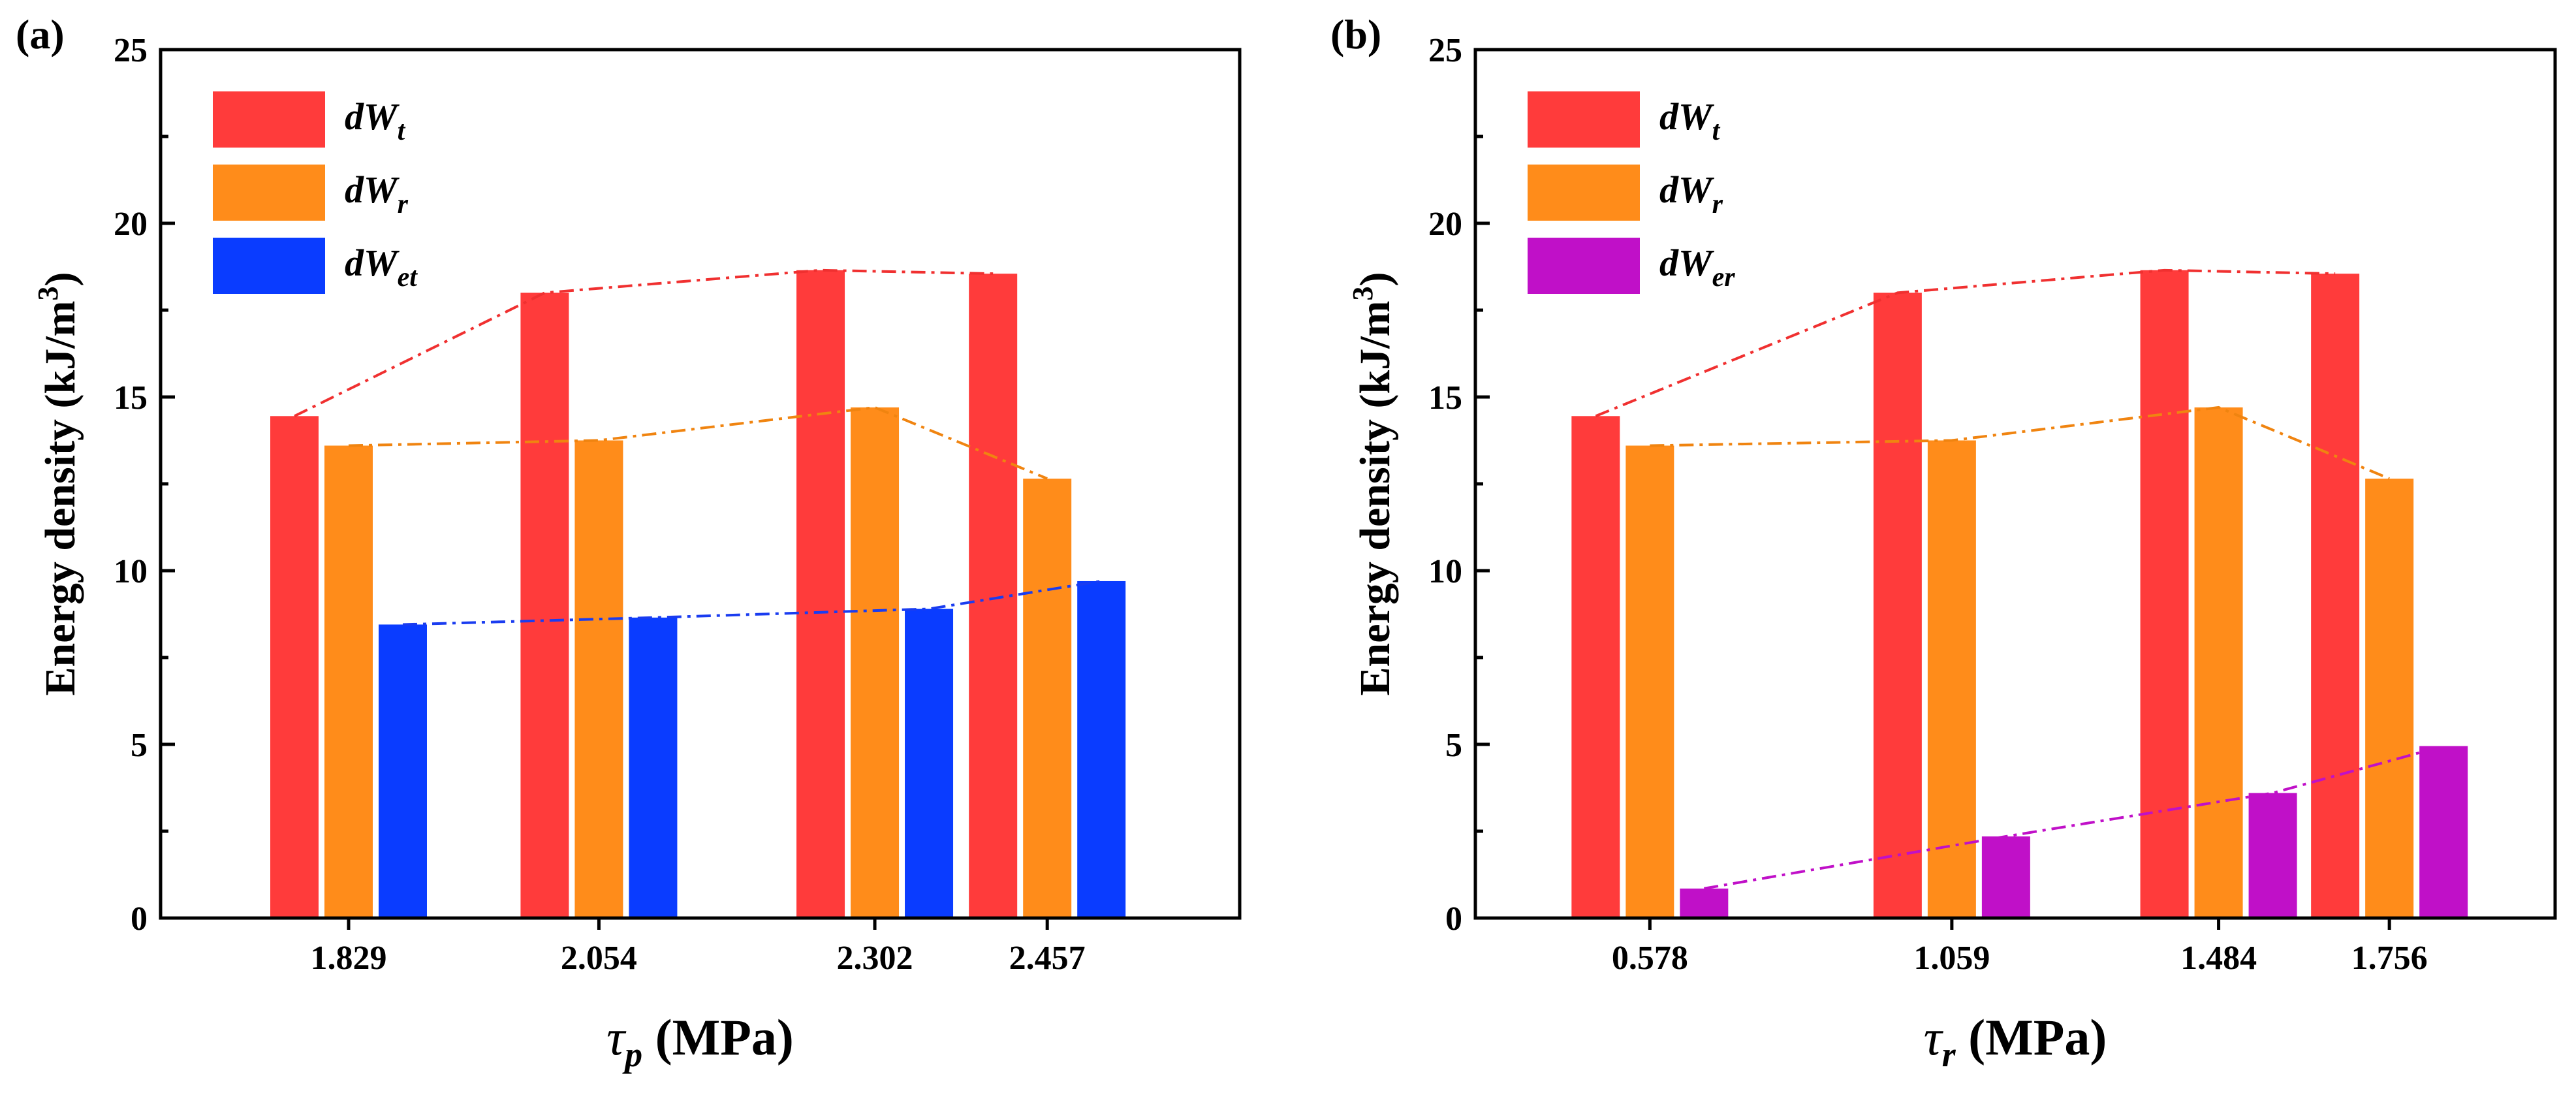  I want to click on bar-dWt-2.457, so click(993, 596).